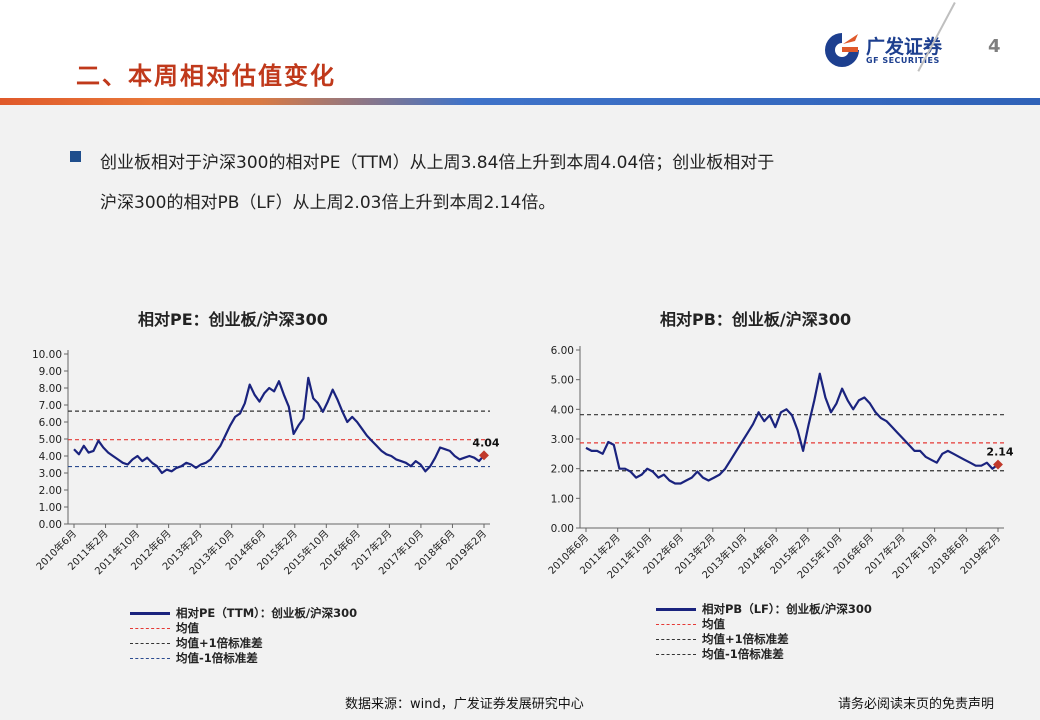 This screenshot has width=1040, height=720. What do you see at coordinates (903, 60) in the screenshot?
I see `logo-text-en: GF SECURITIES` at bounding box center [903, 60].